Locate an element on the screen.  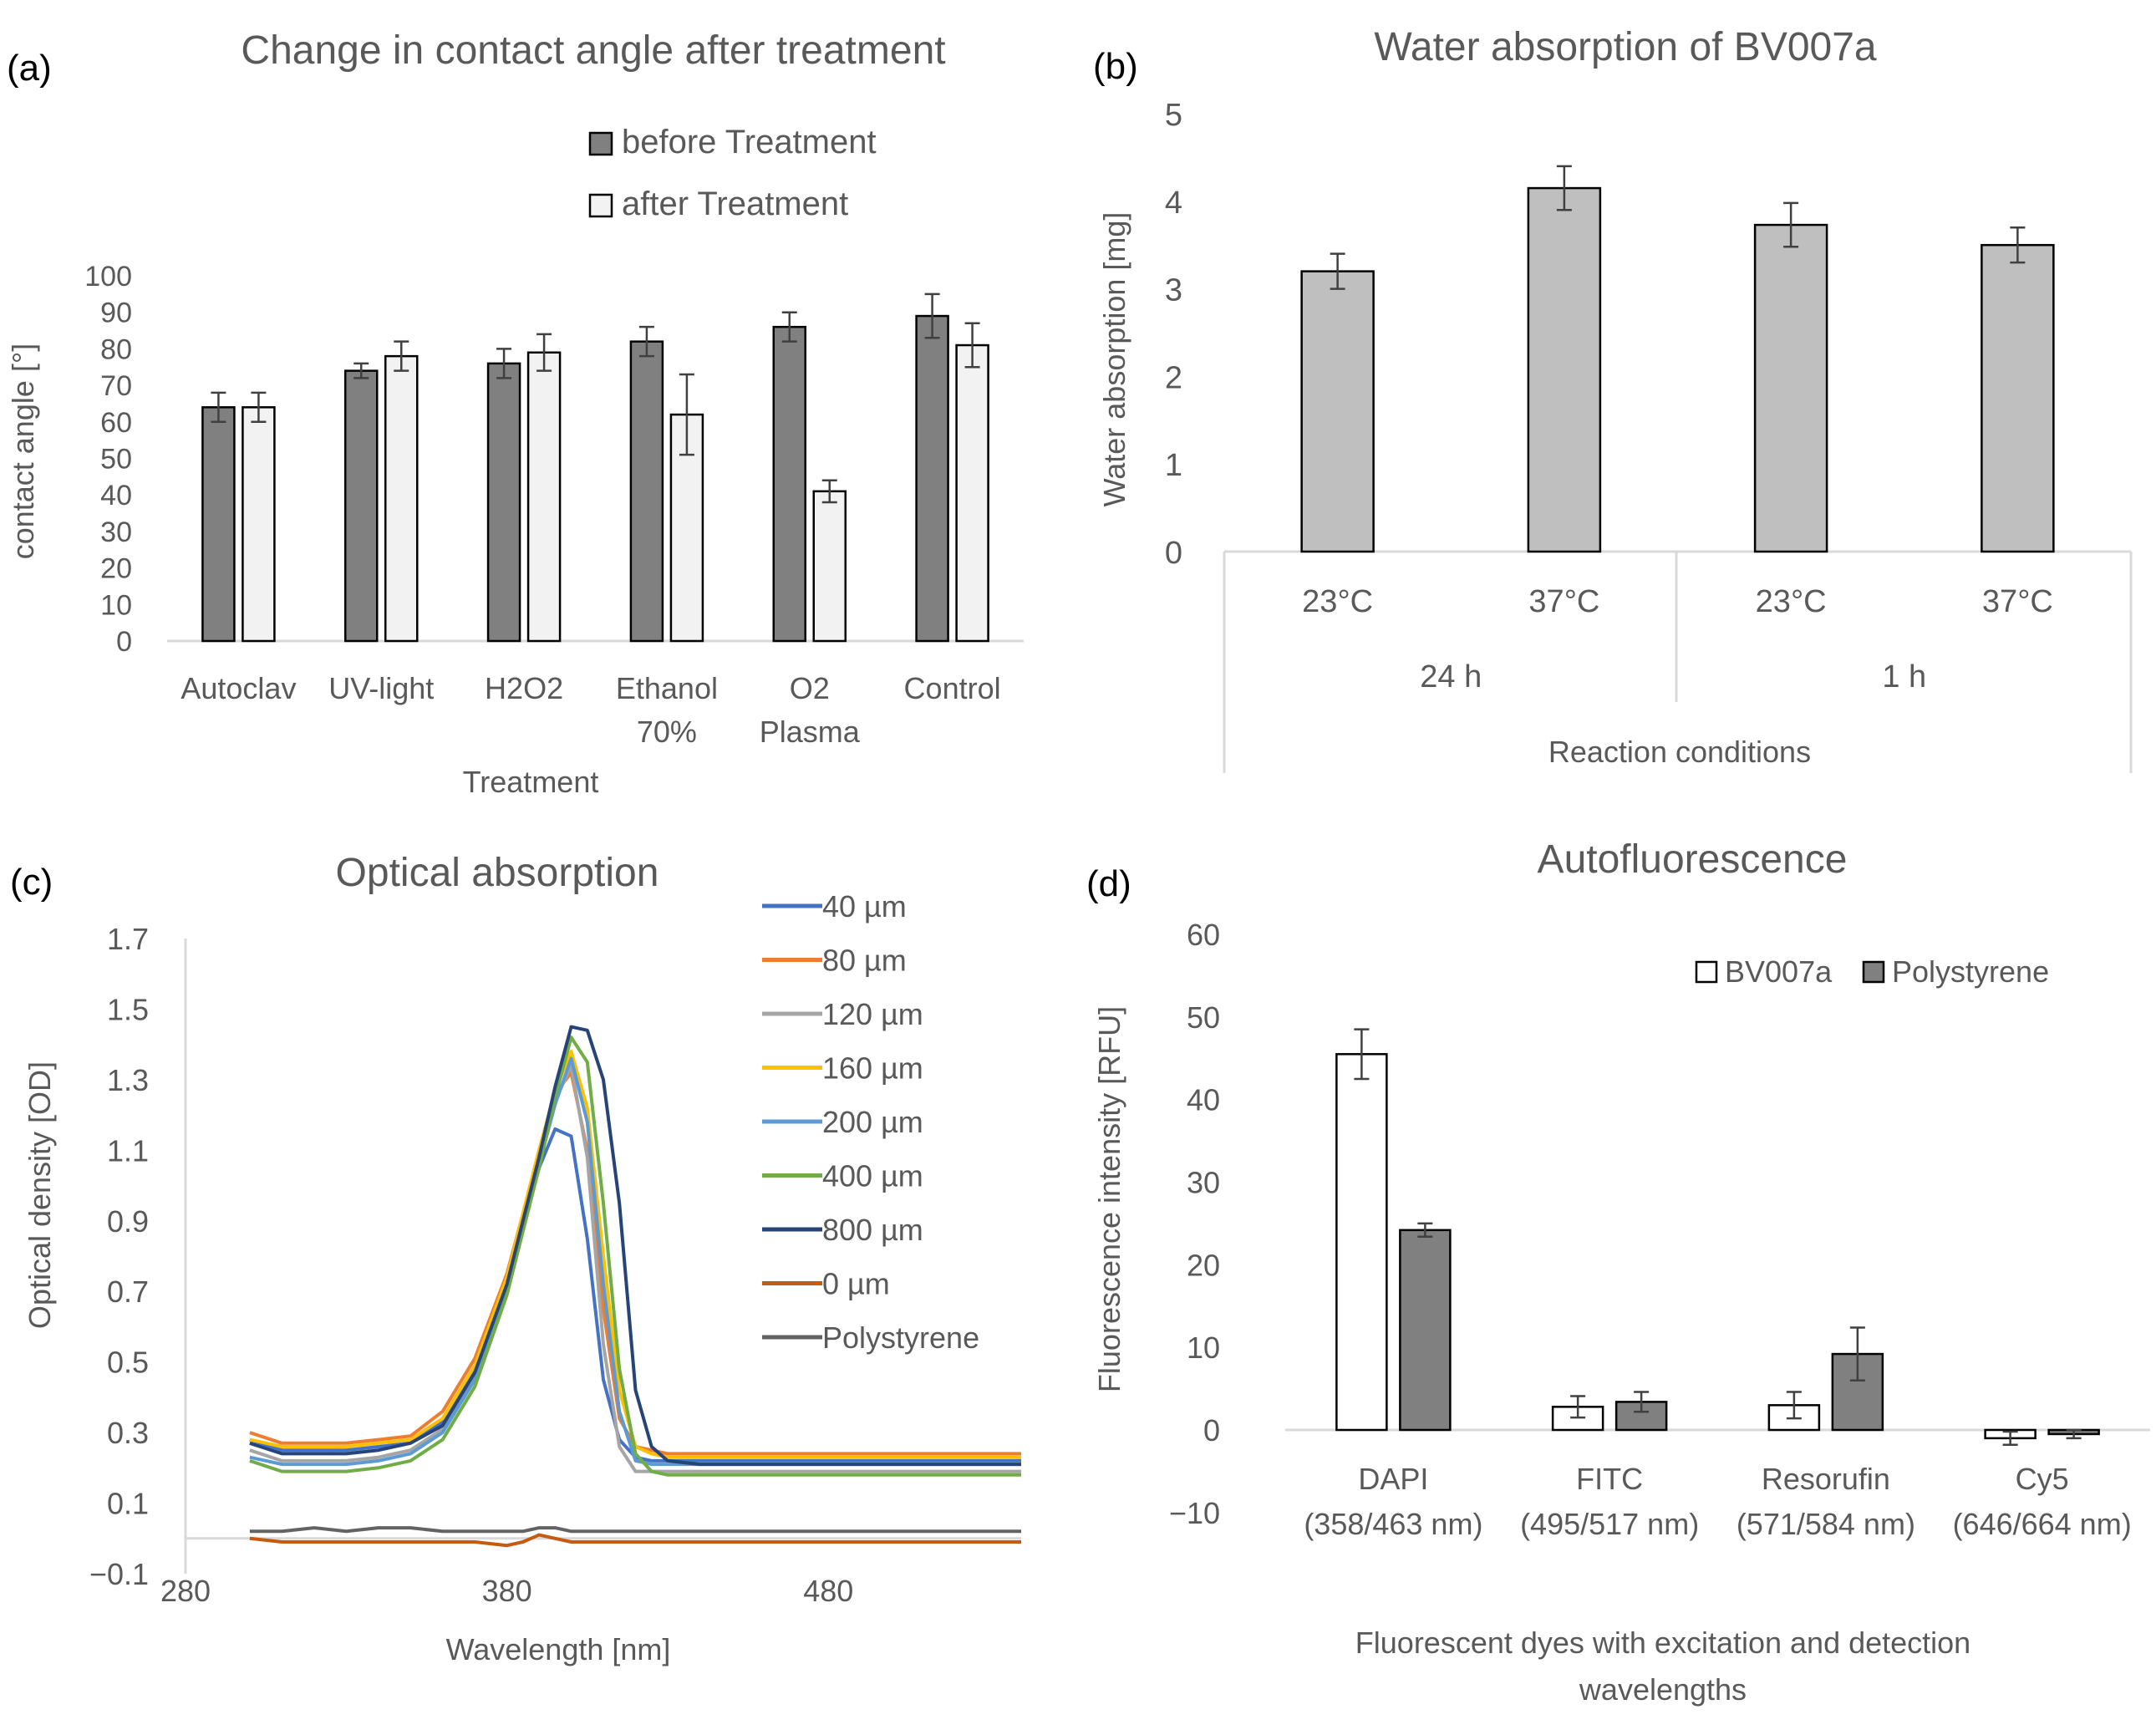
y-tick-label-c: 0.7 is located at coordinates (128, 1292).